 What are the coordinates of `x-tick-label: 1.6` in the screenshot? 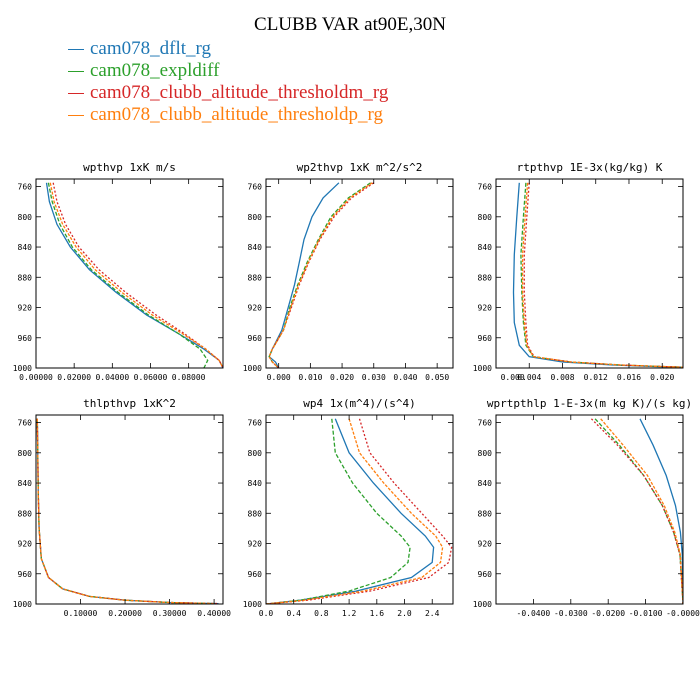 It's located at (377, 613).